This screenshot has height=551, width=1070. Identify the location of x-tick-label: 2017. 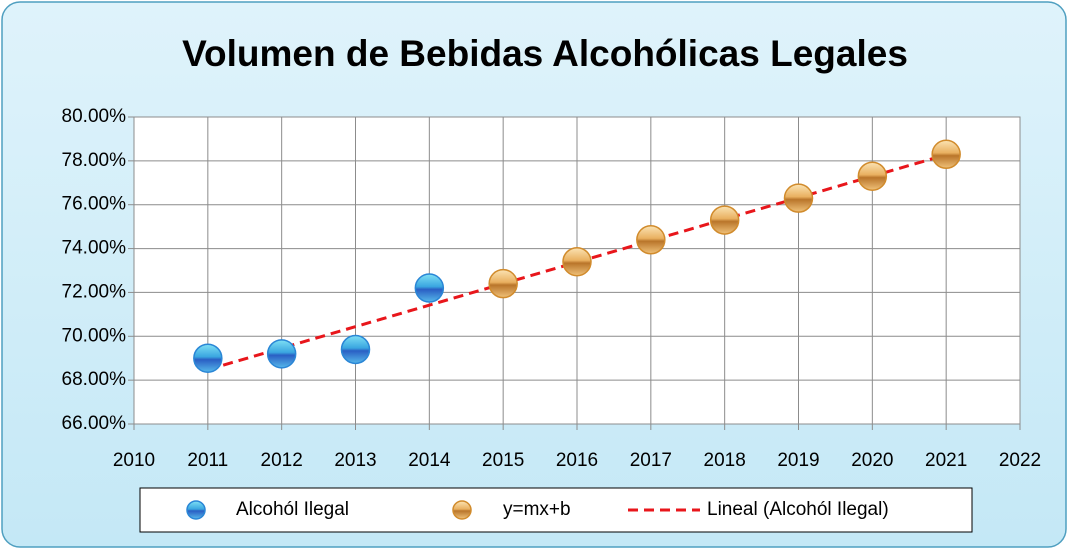
(651, 460).